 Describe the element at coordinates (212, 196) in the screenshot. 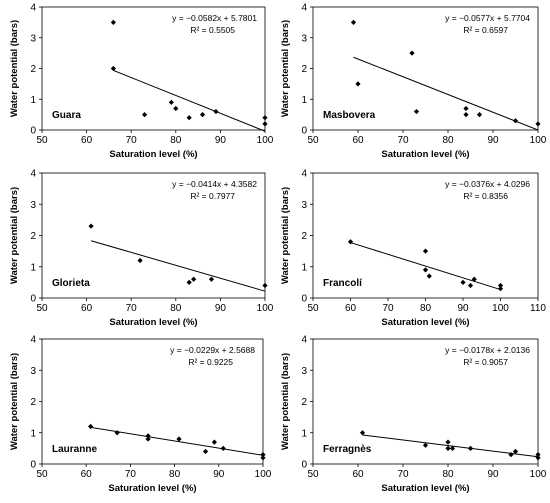

I see `r-squared: R² = 0.7977` at that location.